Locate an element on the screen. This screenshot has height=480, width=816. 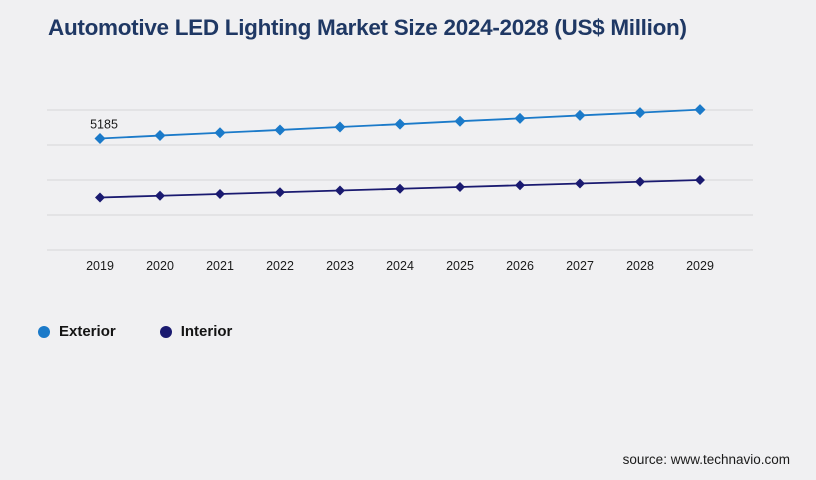
legend-label: Exterior is located at coordinates (87, 331).